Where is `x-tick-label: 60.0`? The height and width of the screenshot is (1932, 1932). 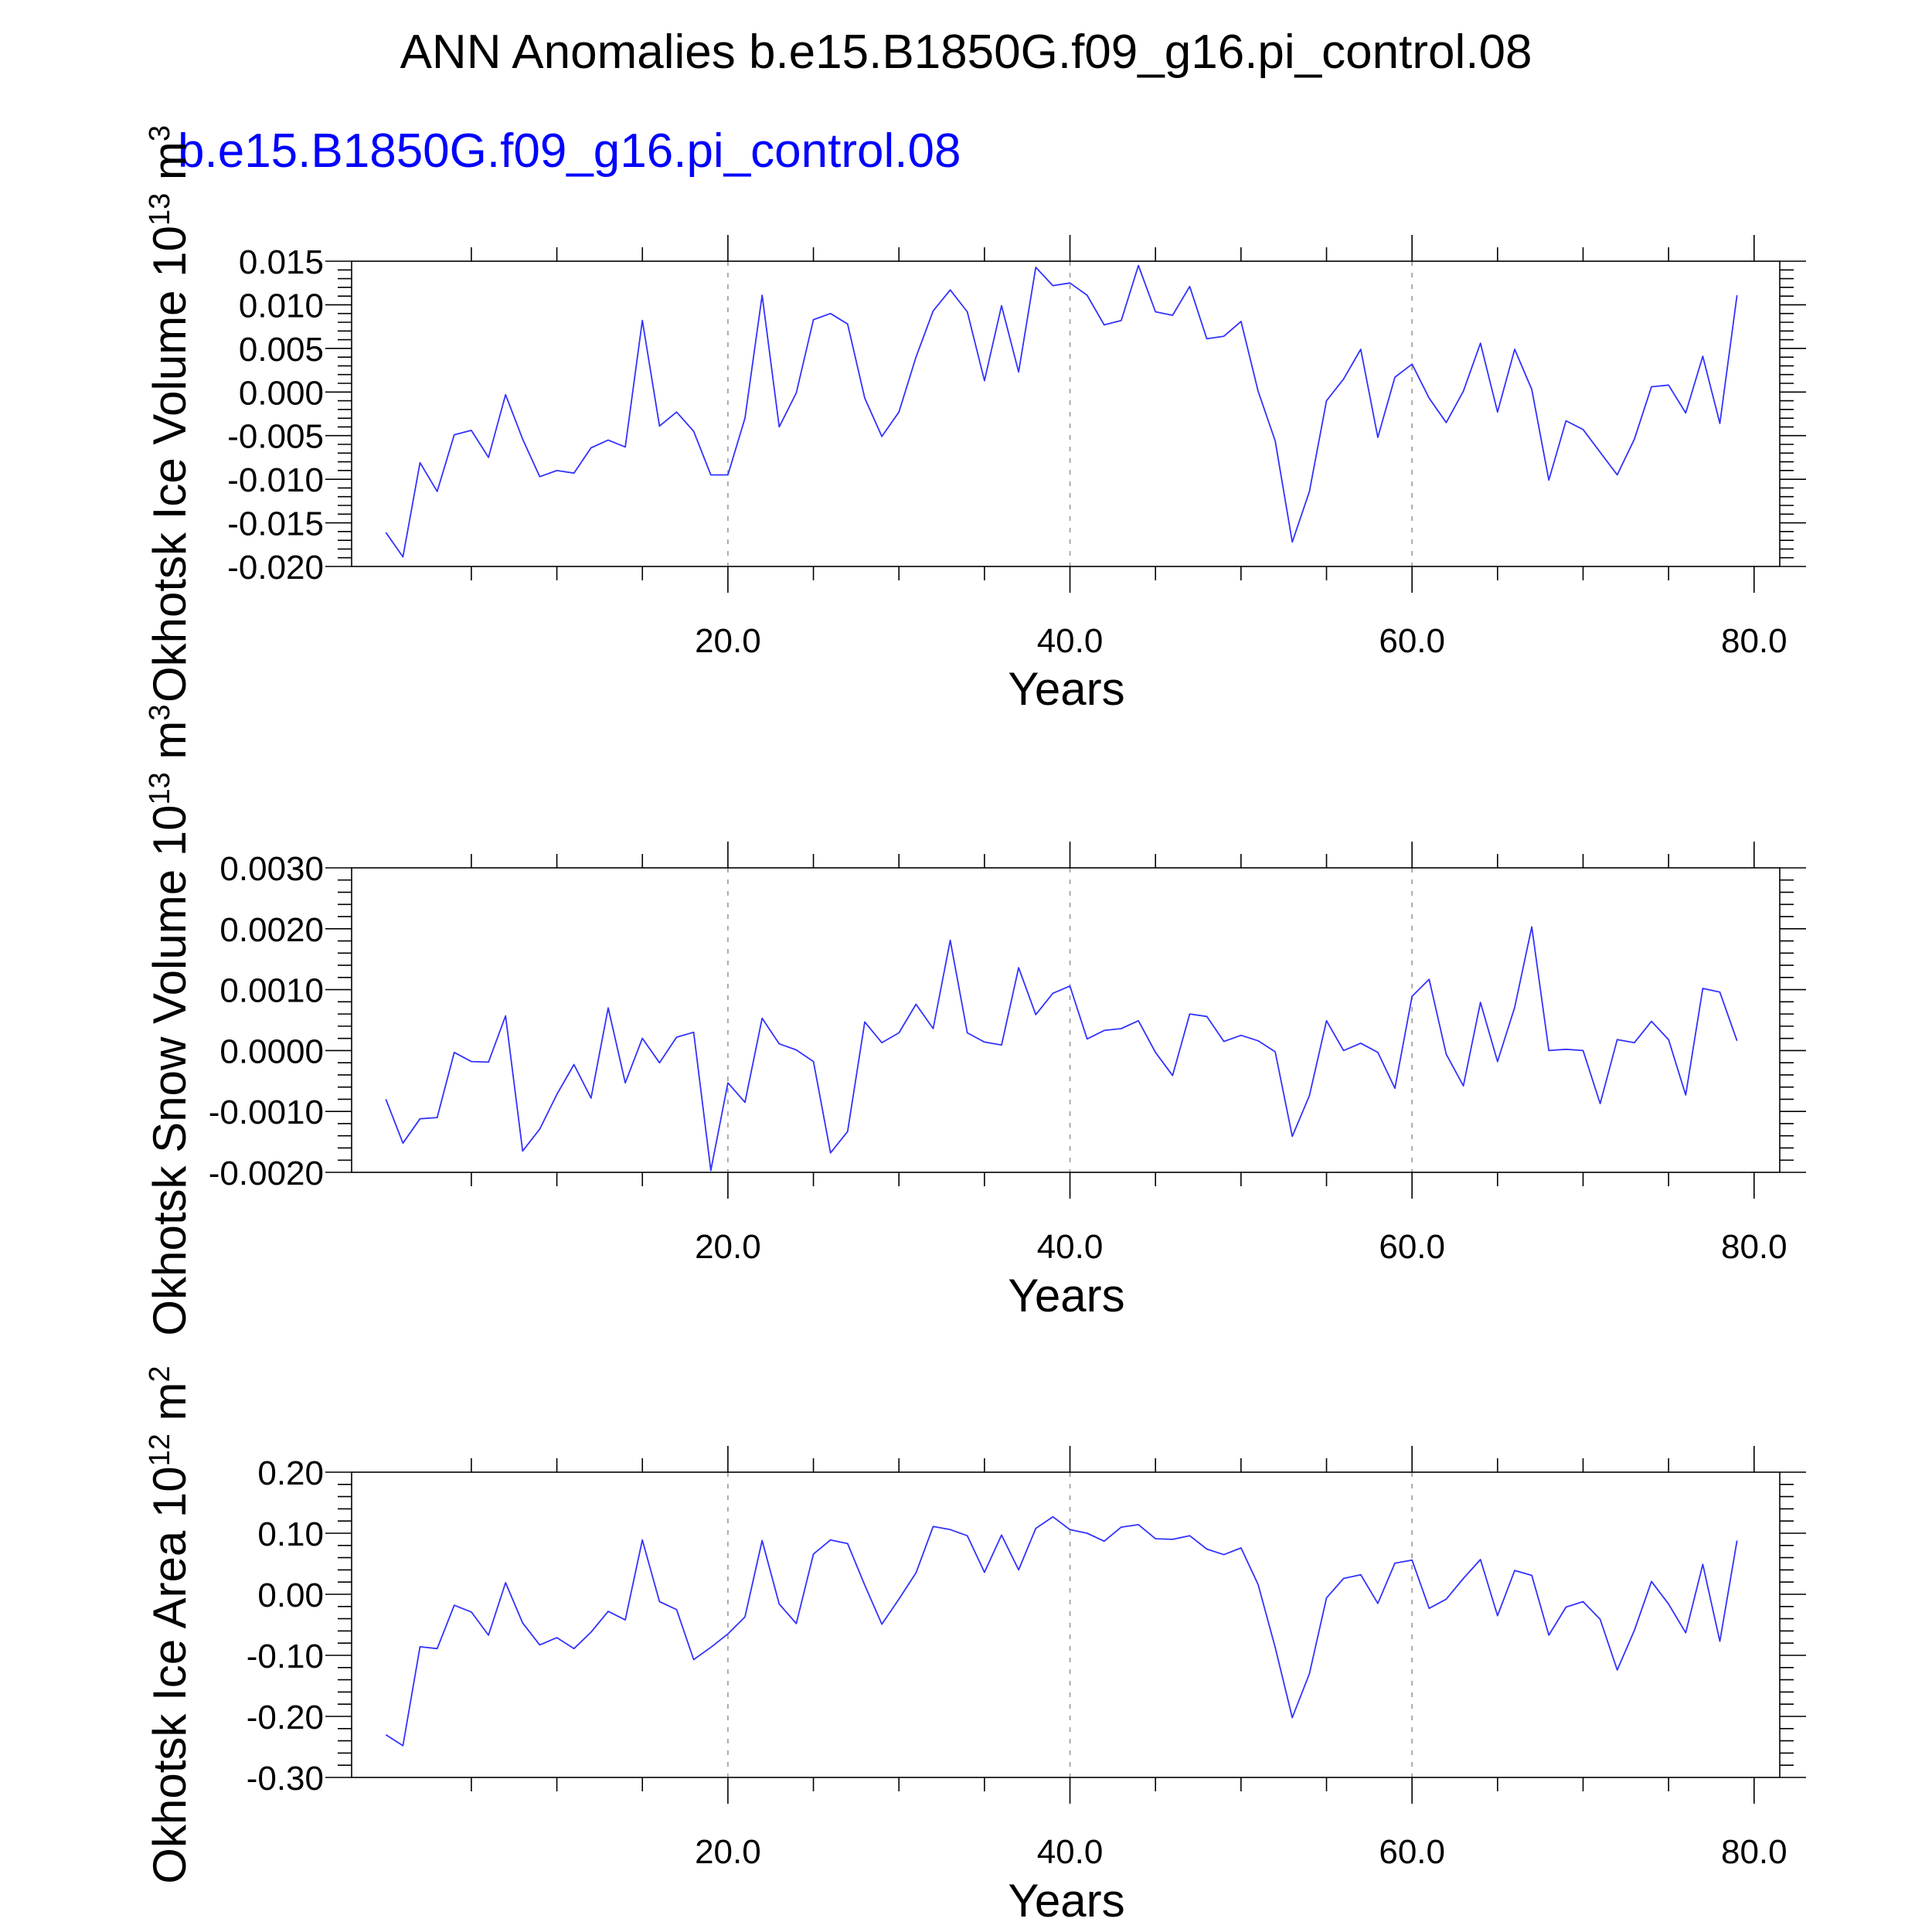
x-tick-label: 60.0 is located at coordinates (1412, 1852).